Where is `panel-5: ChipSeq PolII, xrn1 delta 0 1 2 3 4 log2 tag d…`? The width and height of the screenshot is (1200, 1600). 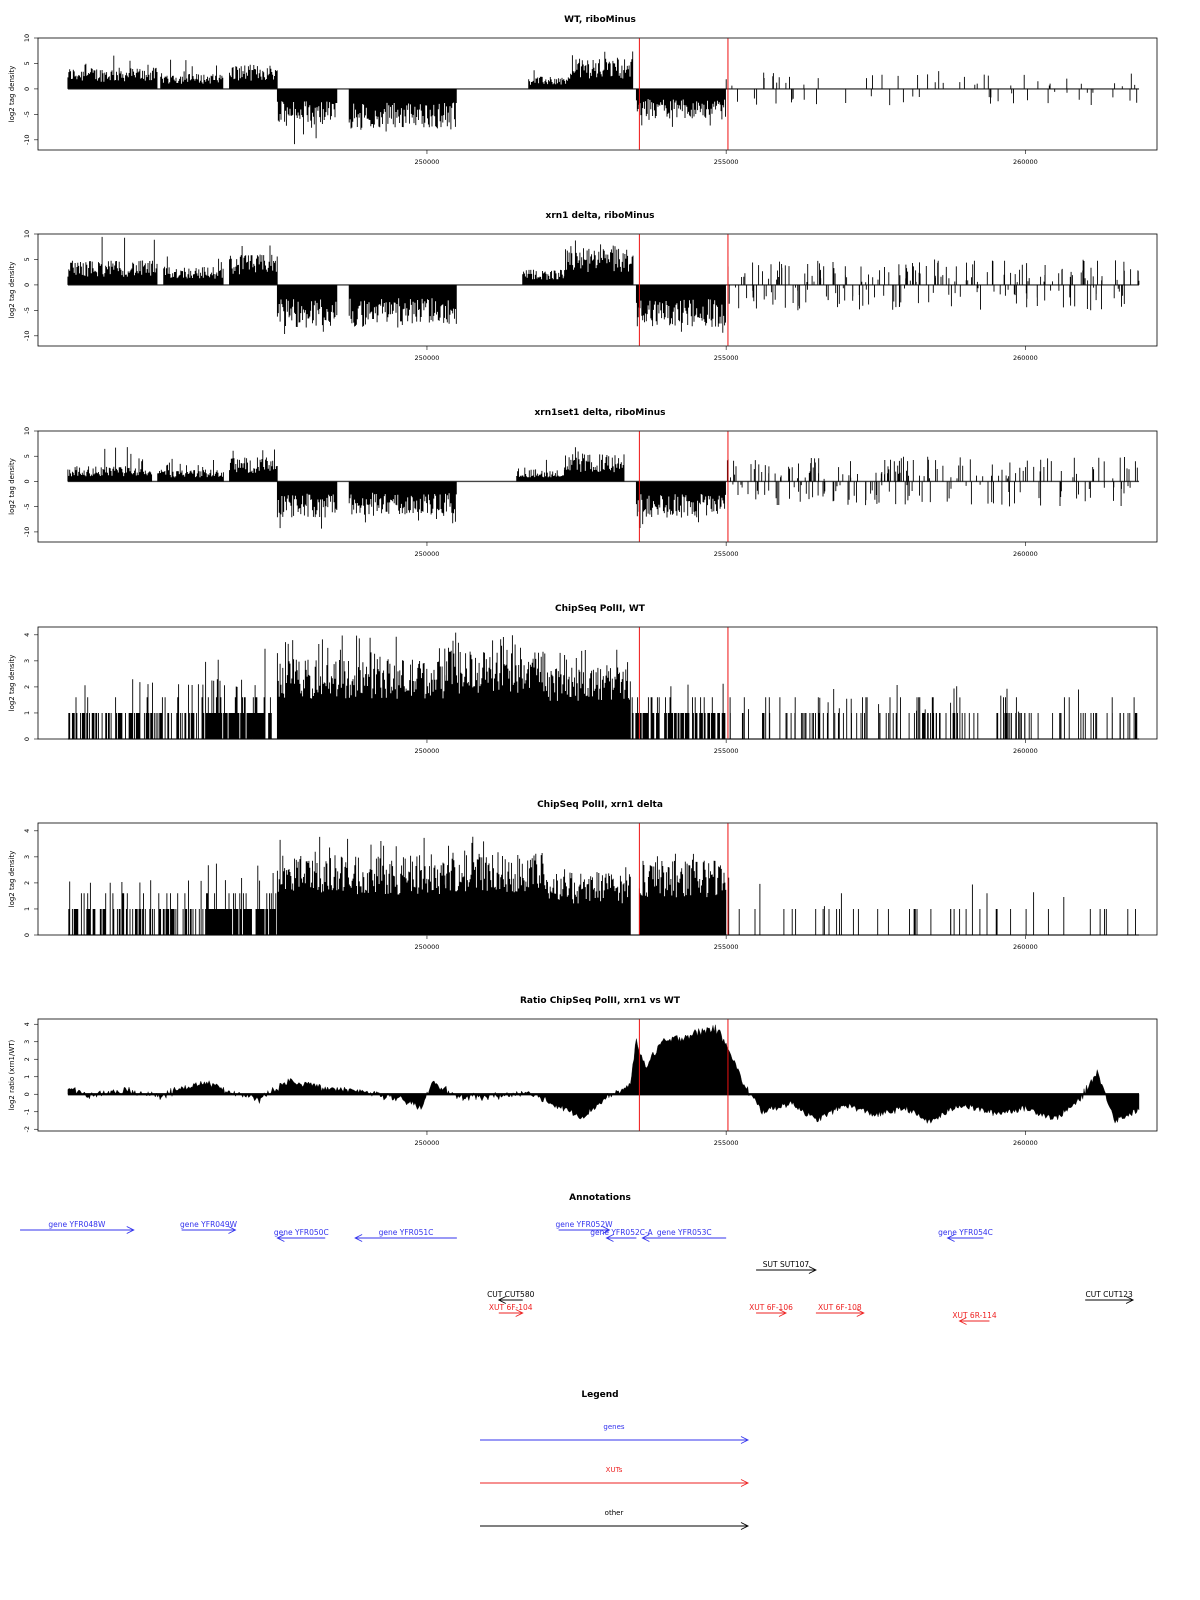
panel-5: ChipSeq PolII, xrn1 delta 0 1 2 3 4 log2 tag d… is located at coordinates (583, 875).